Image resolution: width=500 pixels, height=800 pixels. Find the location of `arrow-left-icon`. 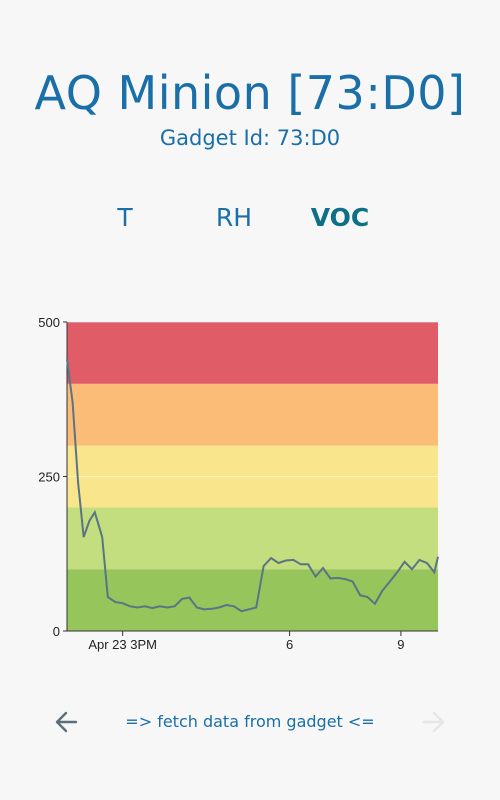

arrow-left-icon is located at coordinates (66, 722).